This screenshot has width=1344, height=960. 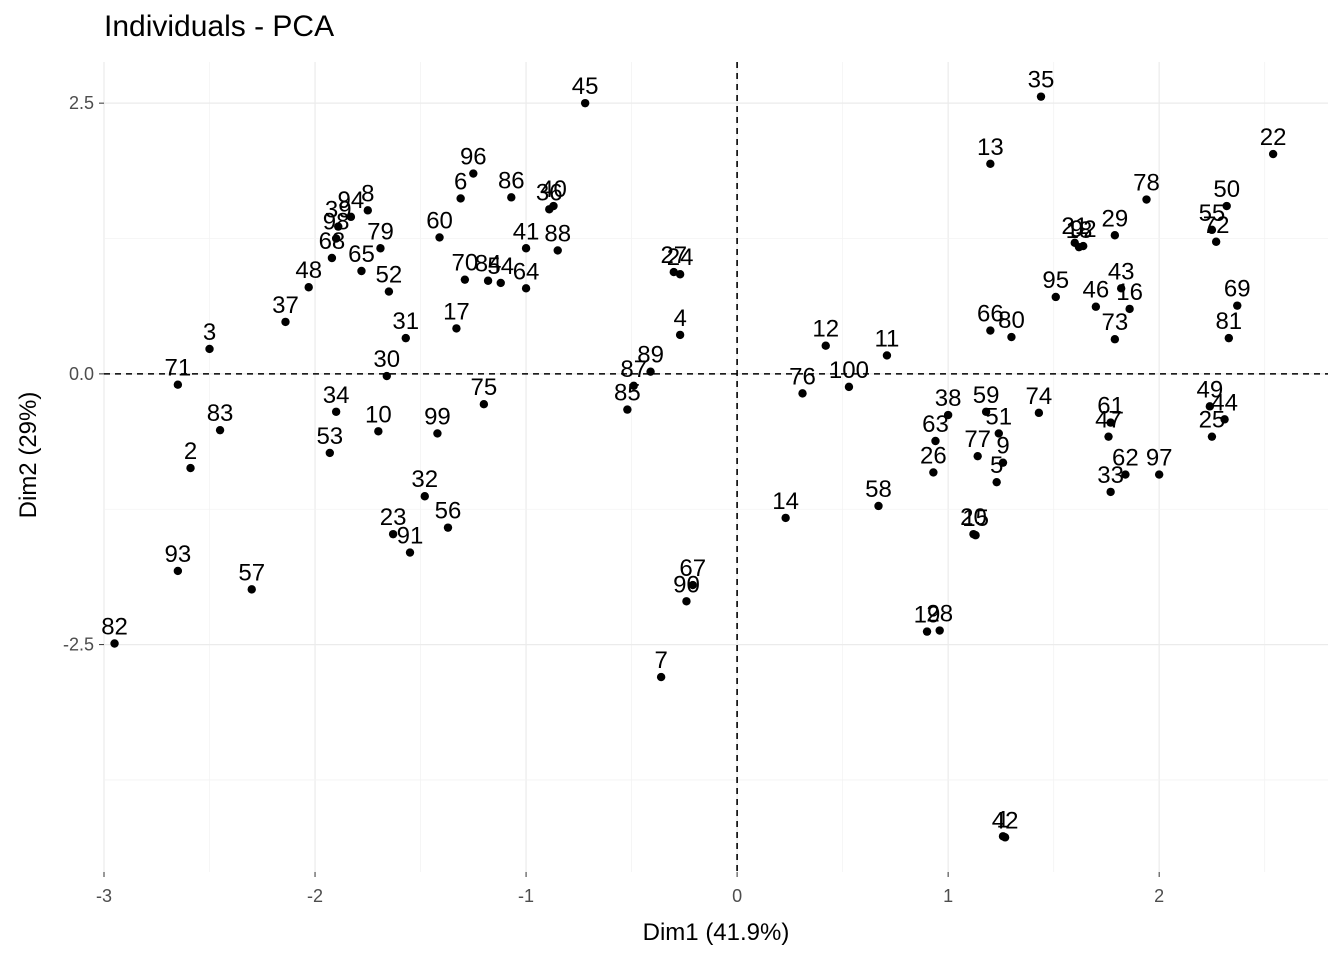 What do you see at coordinates (28, 455) in the screenshot?
I see `y-axis-title: Dim2 (29%)` at bounding box center [28, 455].